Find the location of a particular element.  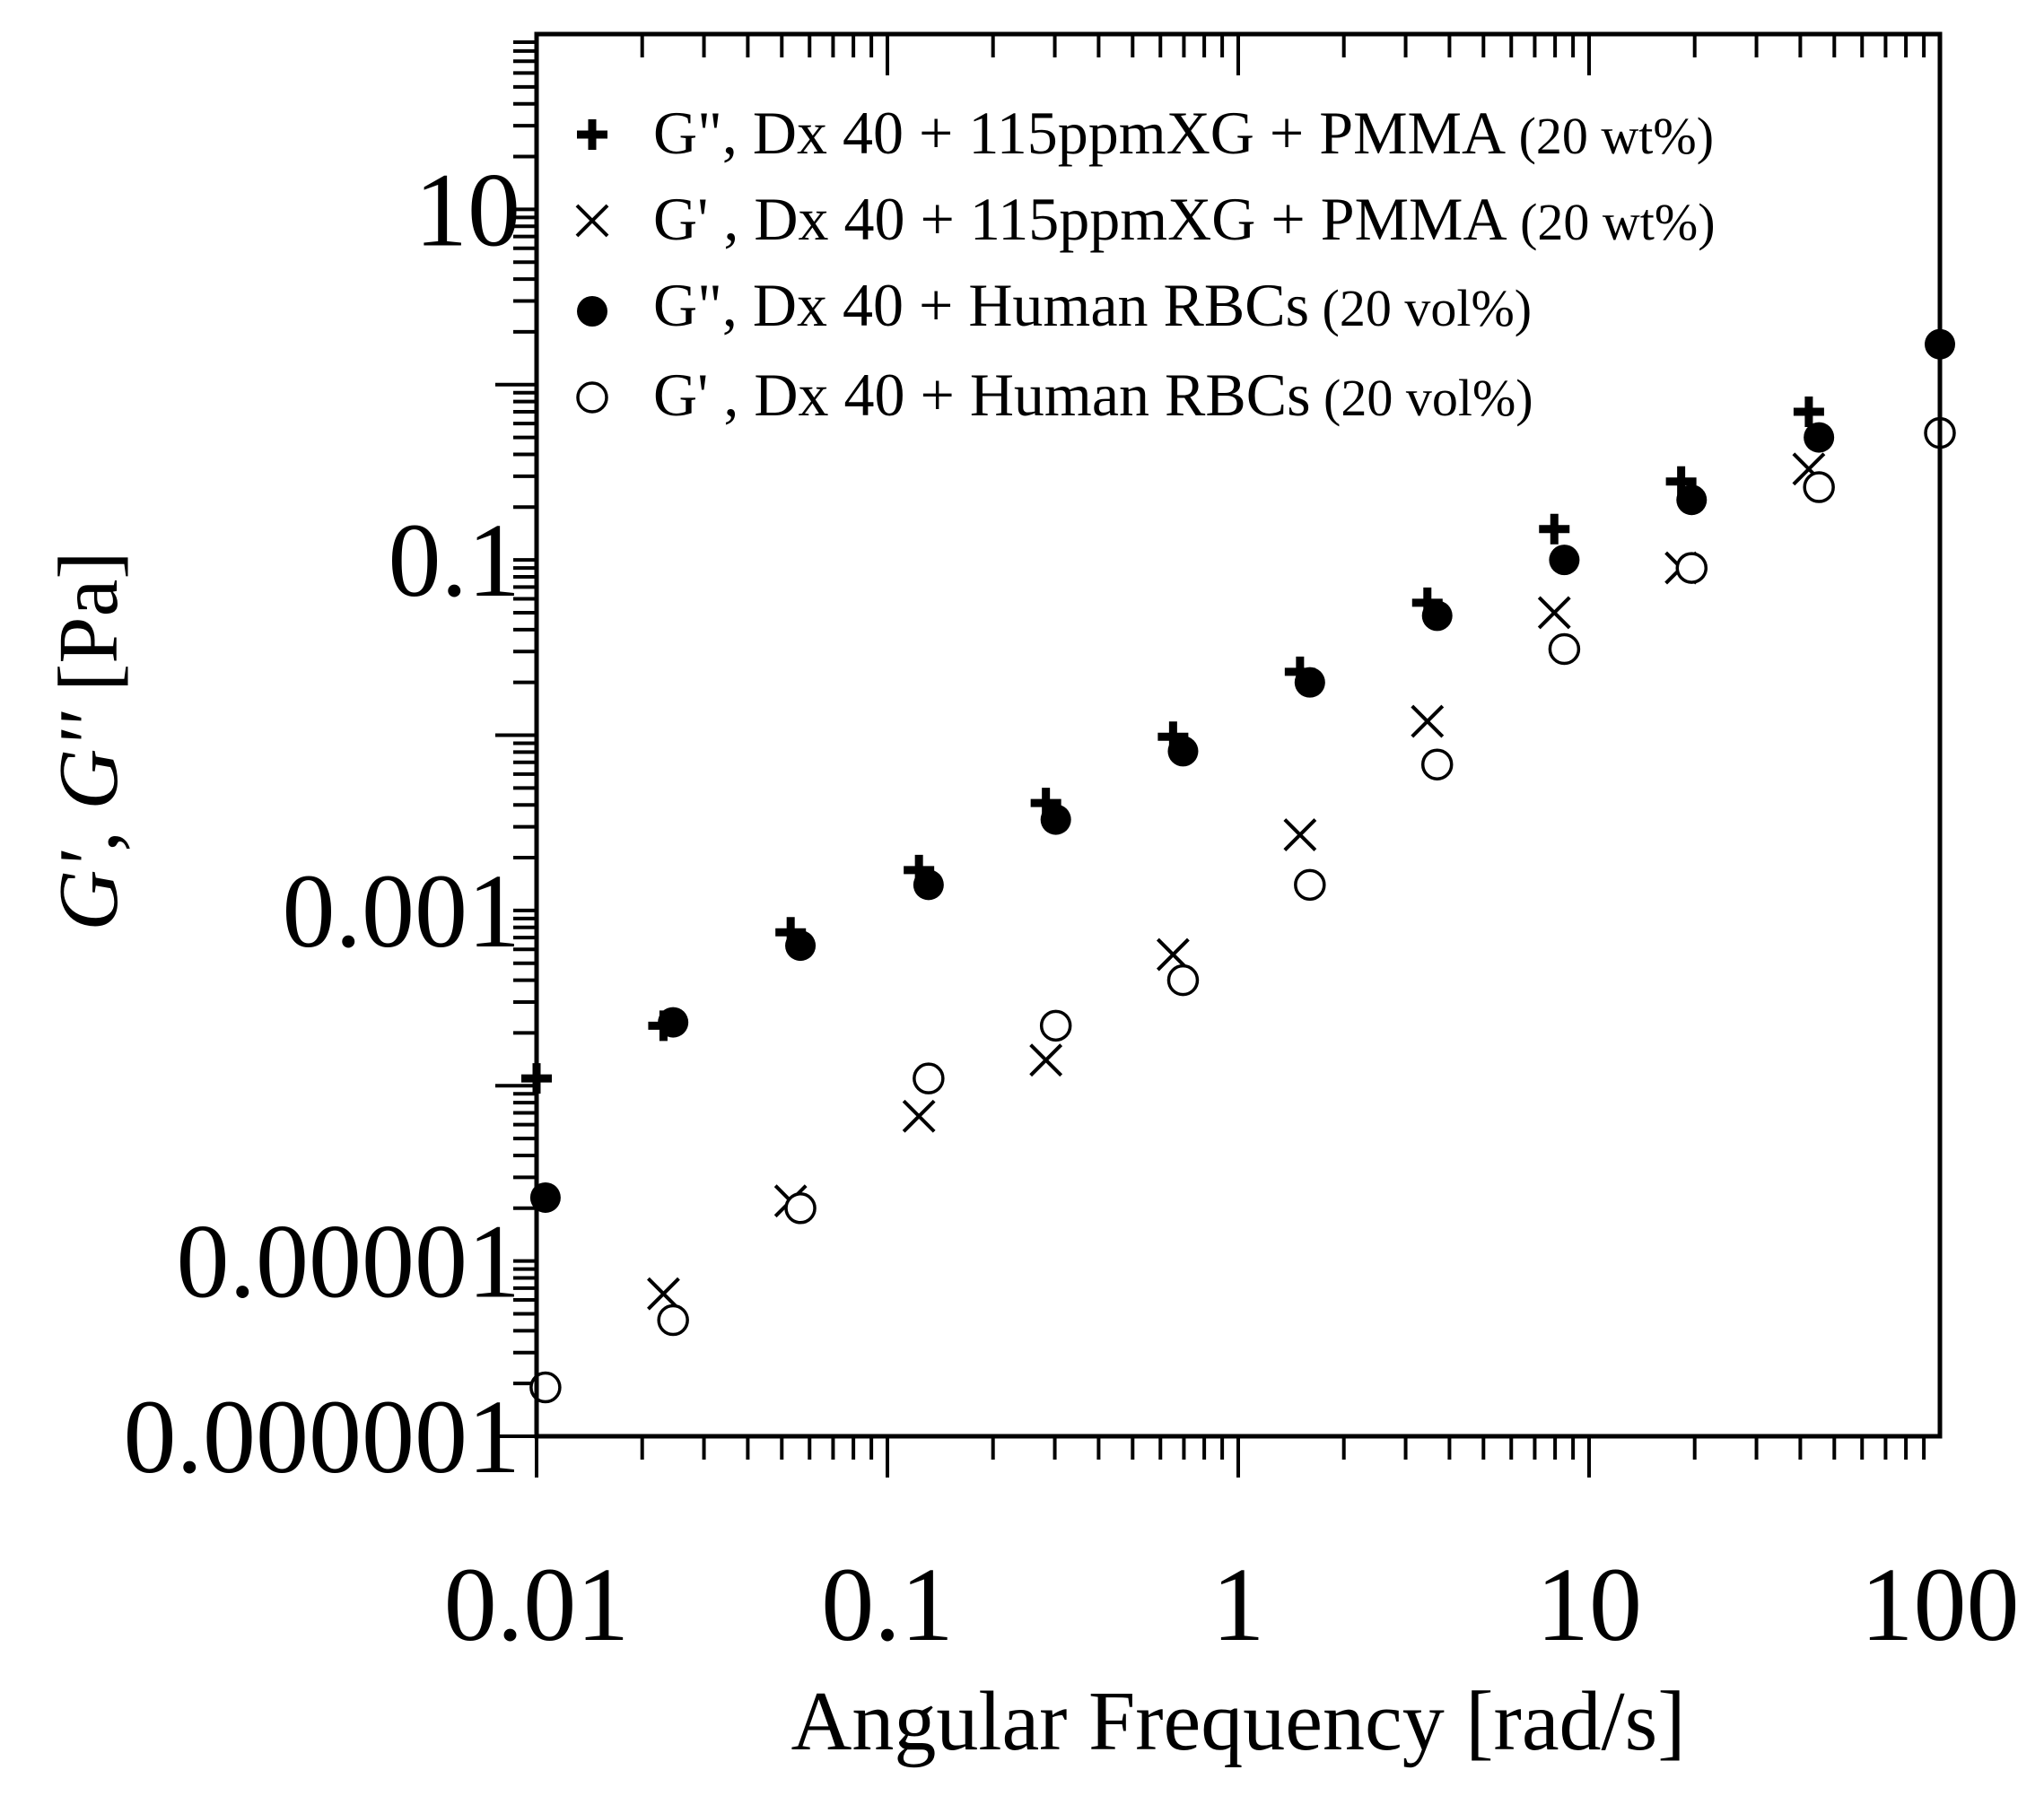

x-tick-label: 1 is located at coordinates (1239, 1604).